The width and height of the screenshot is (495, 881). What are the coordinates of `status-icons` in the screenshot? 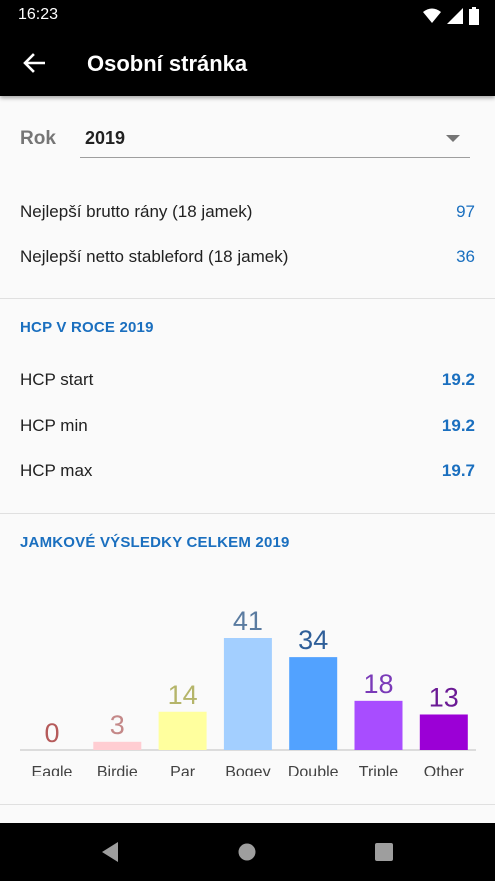 It's located at (451, 16).